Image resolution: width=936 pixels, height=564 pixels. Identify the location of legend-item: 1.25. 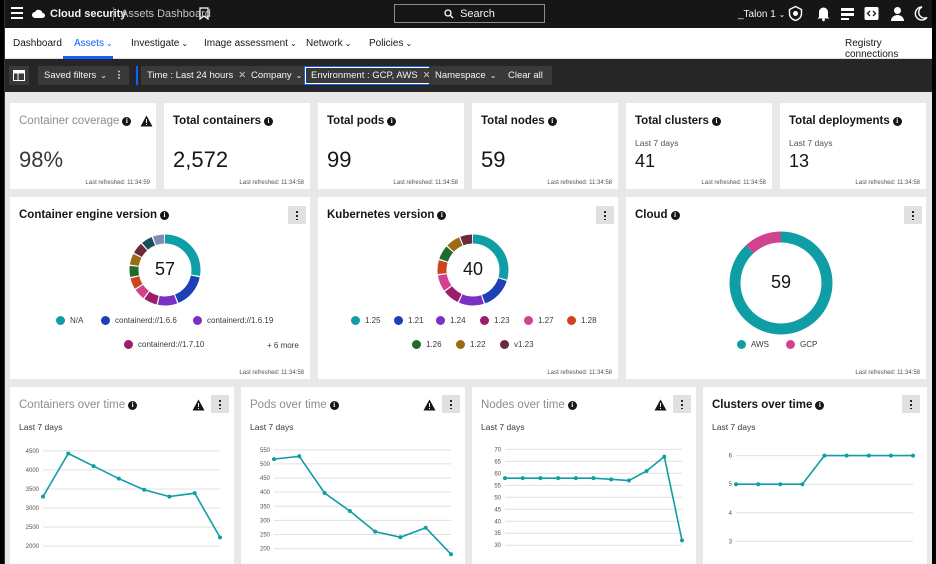
(366, 320).